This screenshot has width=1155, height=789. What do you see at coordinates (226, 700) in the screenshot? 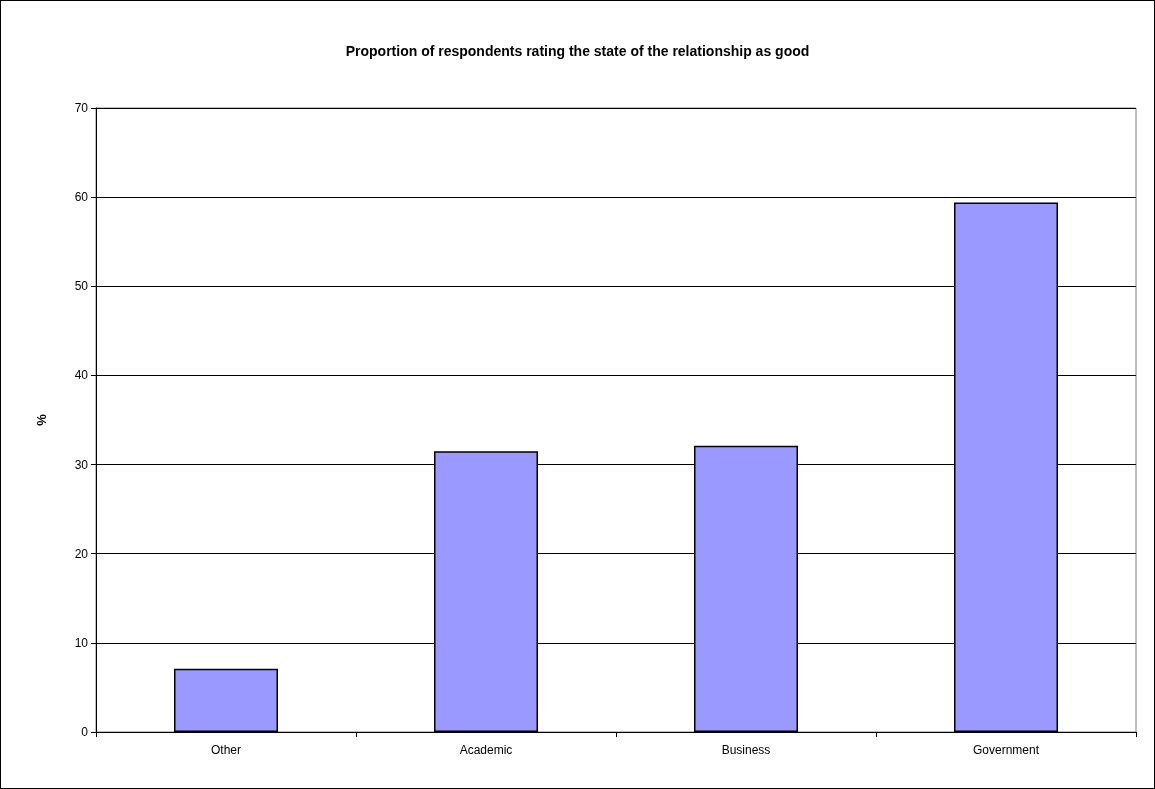
I see `bar` at bounding box center [226, 700].